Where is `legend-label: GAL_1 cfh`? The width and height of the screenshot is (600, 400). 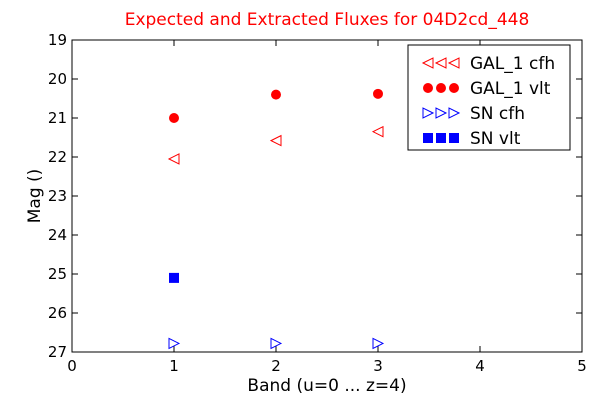
legend-label: GAL_1 cfh is located at coordinates (512, 64).